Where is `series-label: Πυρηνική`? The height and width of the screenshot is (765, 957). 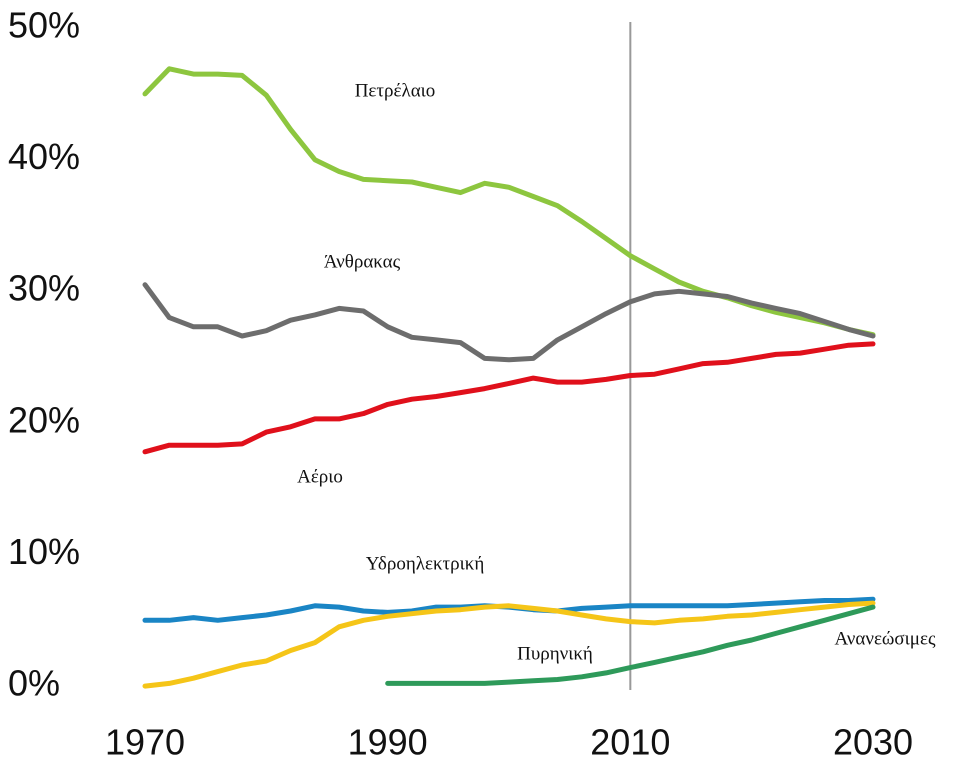 series-label: Πυρηνική is located at coordinates (555, 653).